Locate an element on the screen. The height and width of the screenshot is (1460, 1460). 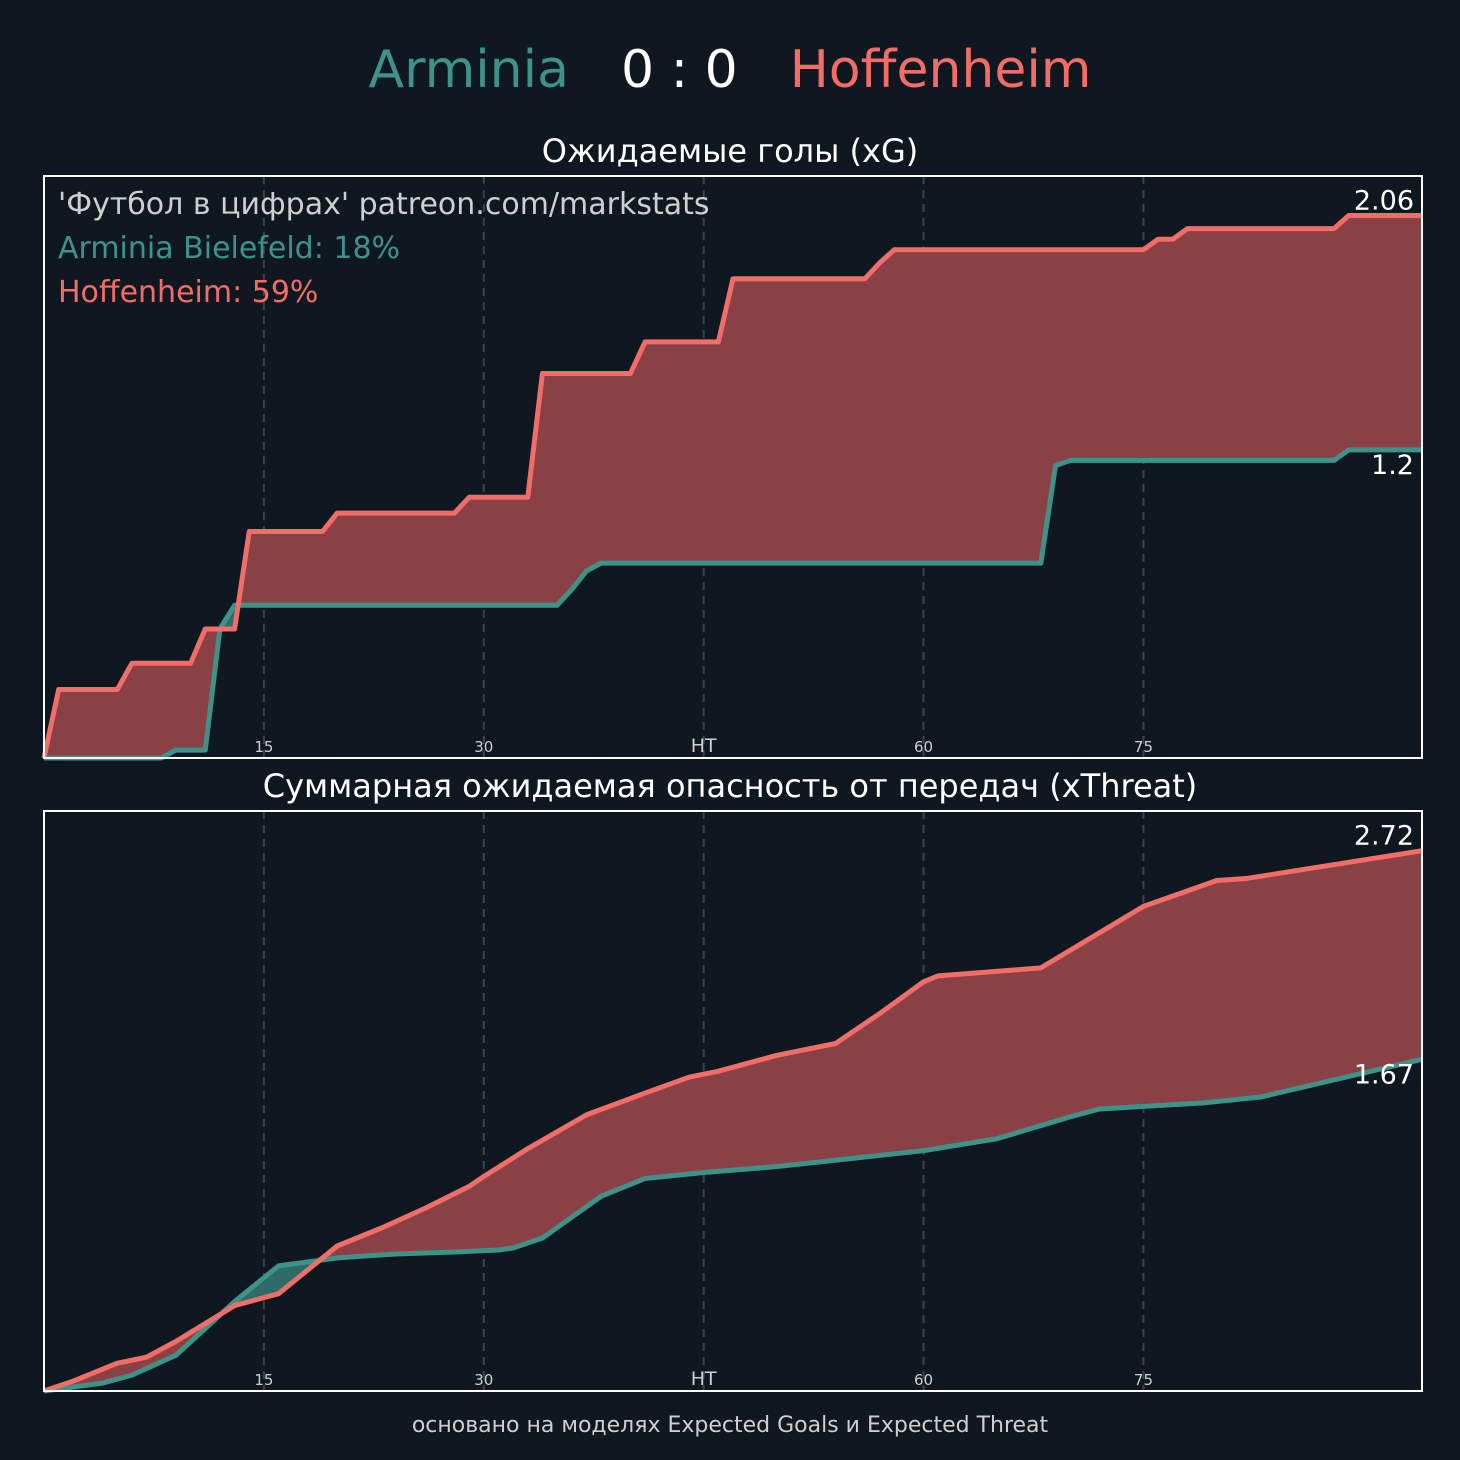
home-end-label: 1.2 is located at coordinates (1392, 465).